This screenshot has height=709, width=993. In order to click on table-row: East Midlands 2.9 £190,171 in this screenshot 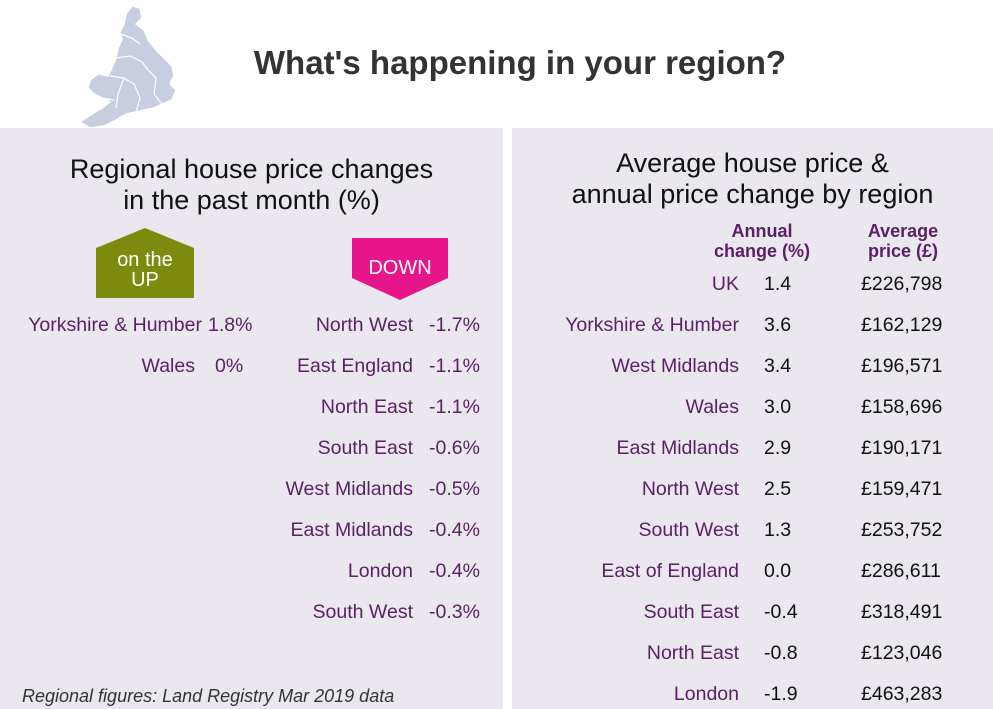, I will do `click(752, 449)`.